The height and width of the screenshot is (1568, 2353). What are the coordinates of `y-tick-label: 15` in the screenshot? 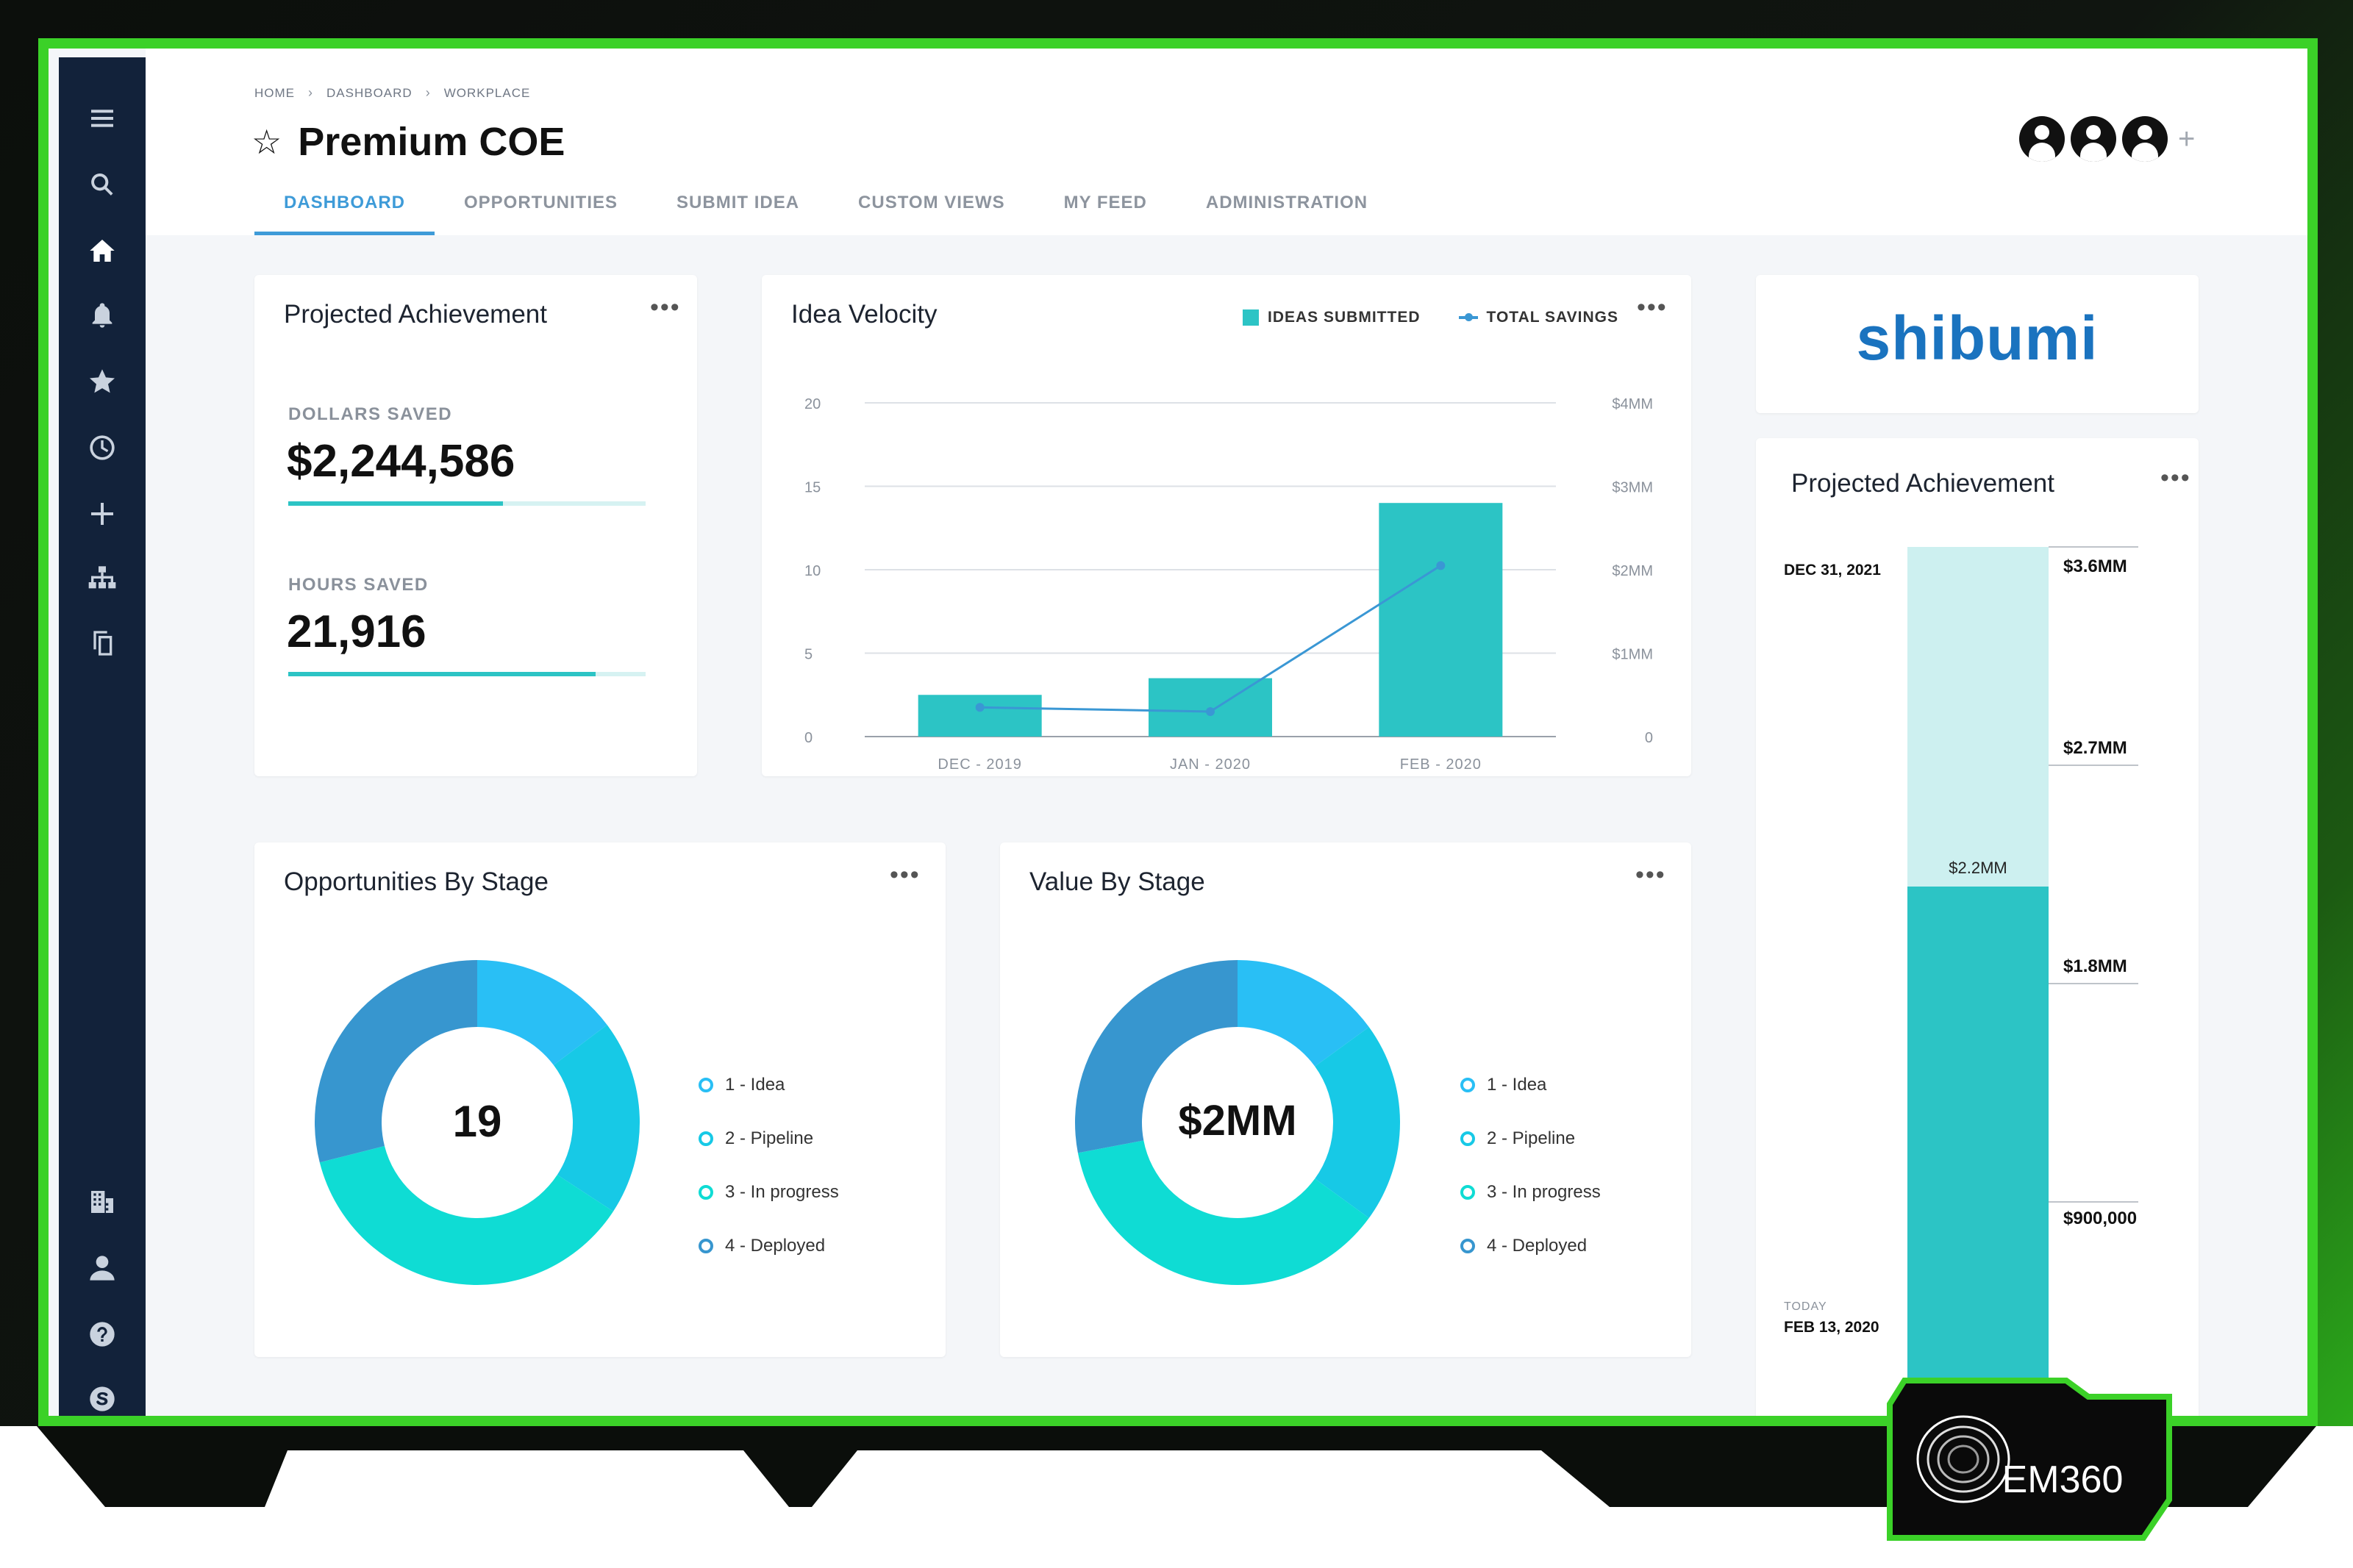 It's located at (813, 488).